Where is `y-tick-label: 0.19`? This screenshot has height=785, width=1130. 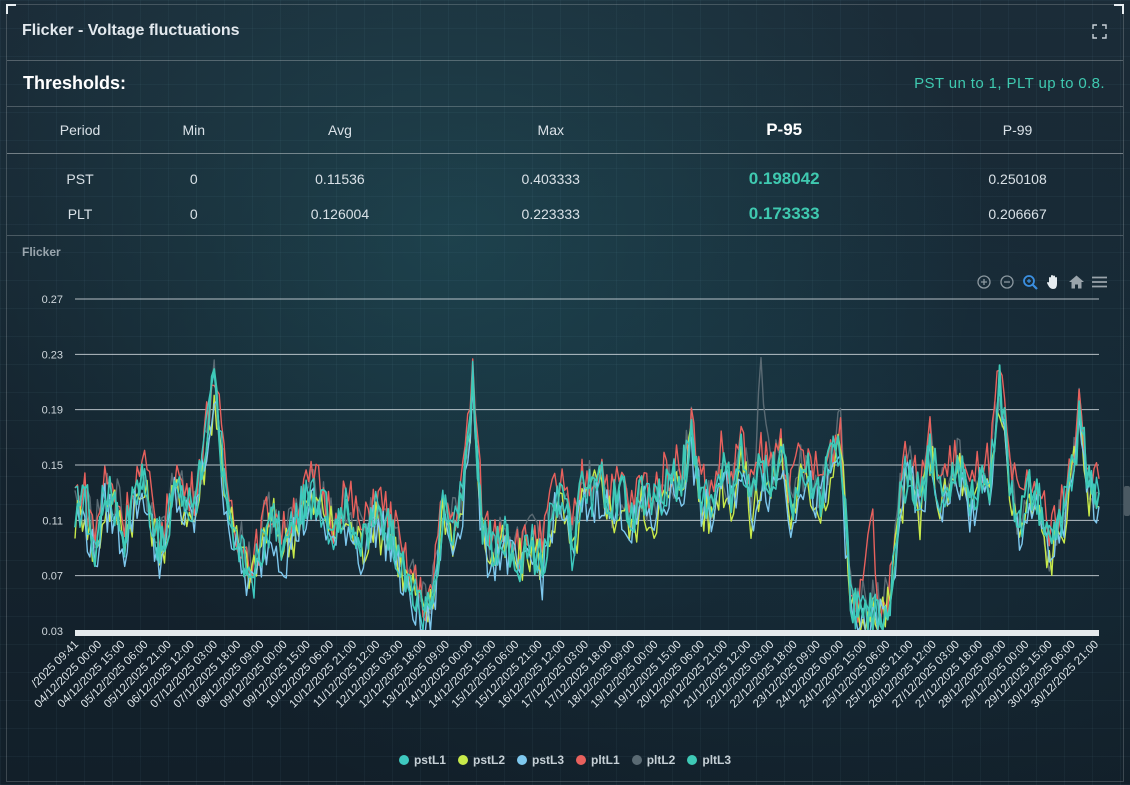 y-tick-label: 0.19 is located at coordinates (52, 411).